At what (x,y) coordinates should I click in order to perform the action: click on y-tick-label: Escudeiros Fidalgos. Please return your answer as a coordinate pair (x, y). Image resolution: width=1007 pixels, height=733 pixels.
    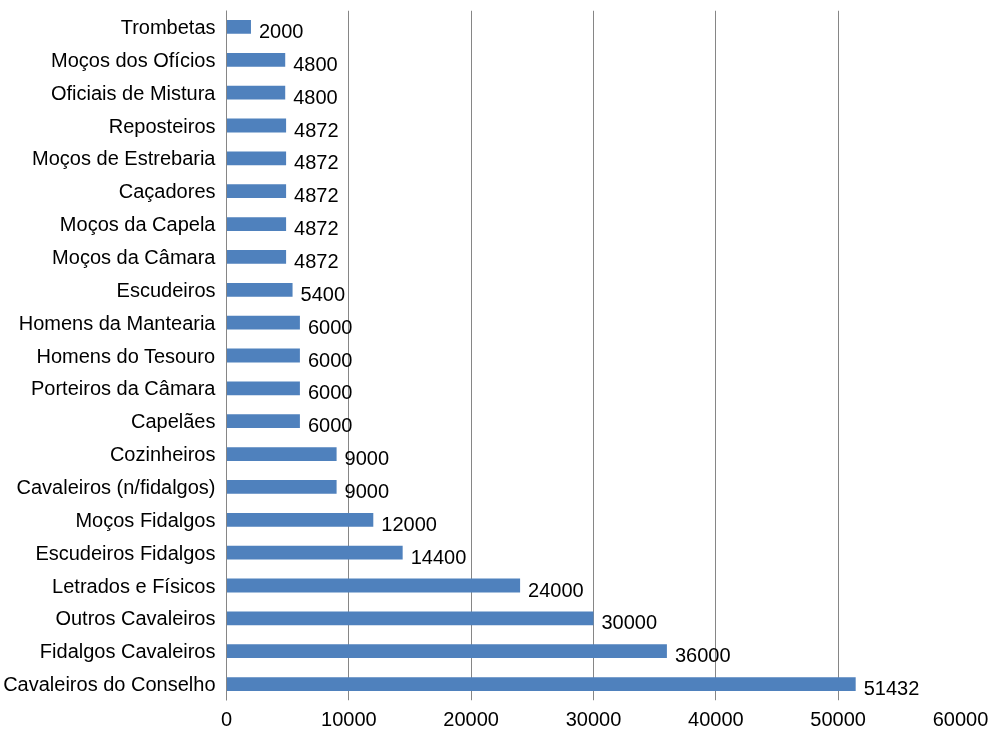
    Looking at the image, I should click on (125, 552).